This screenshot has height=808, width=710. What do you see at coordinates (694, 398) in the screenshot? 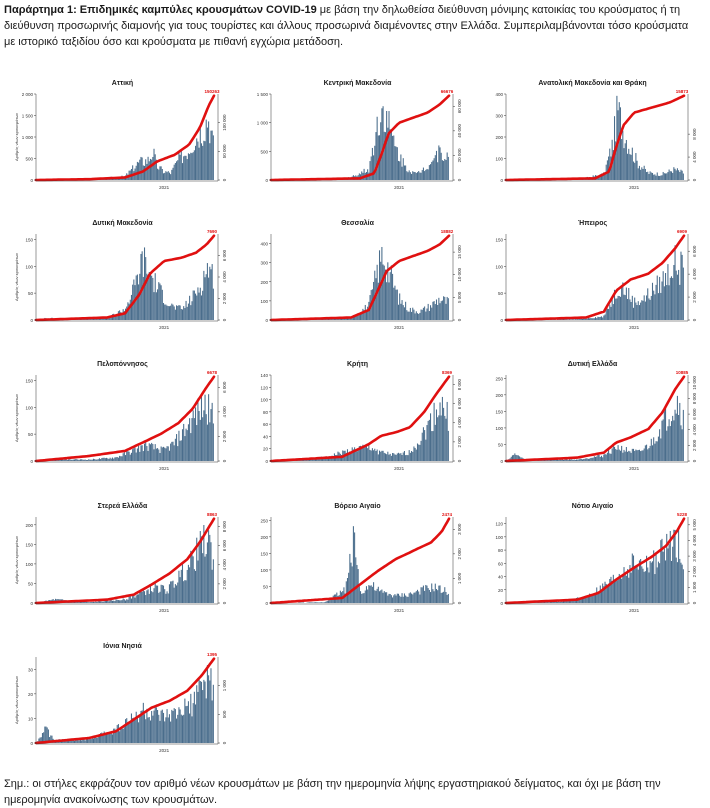
I see `y2-tick-label: 8 000` at bounding box center [694, 398].